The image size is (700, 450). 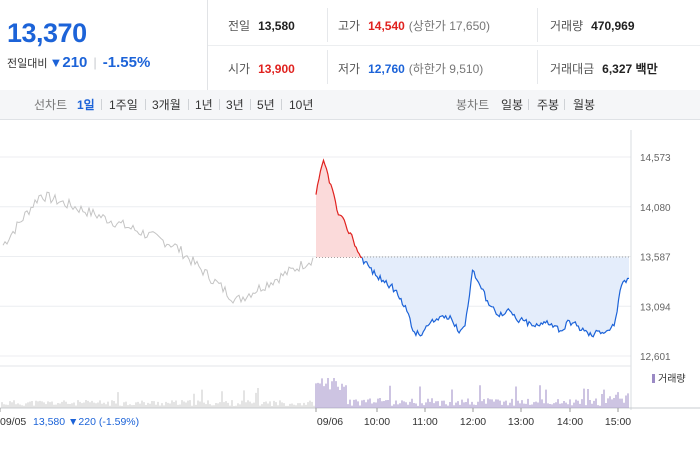 What do you see at coordinates (158, 247) in the screenshot?
I see `prev-day-line` at bounding box center [158, 247].